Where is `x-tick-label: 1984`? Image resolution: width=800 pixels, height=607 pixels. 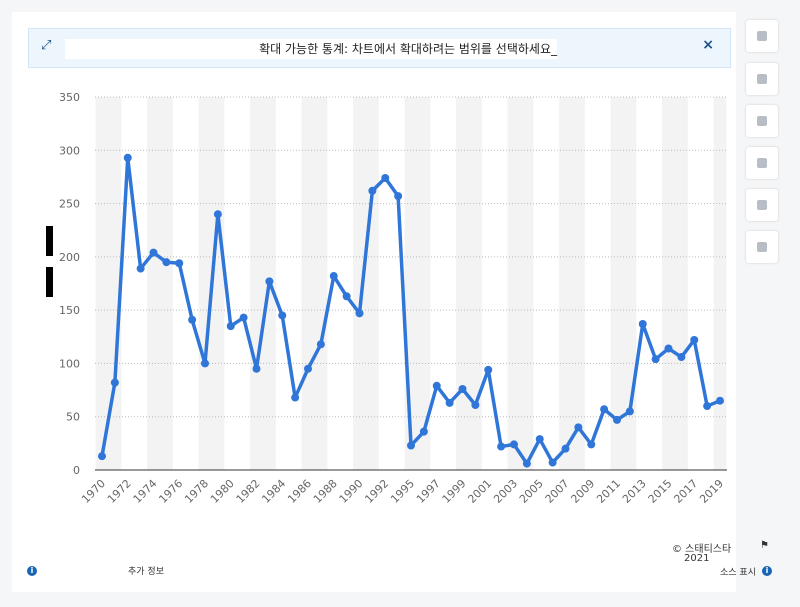
x-tick-label: 1984 is located at coordinates (273, 491).